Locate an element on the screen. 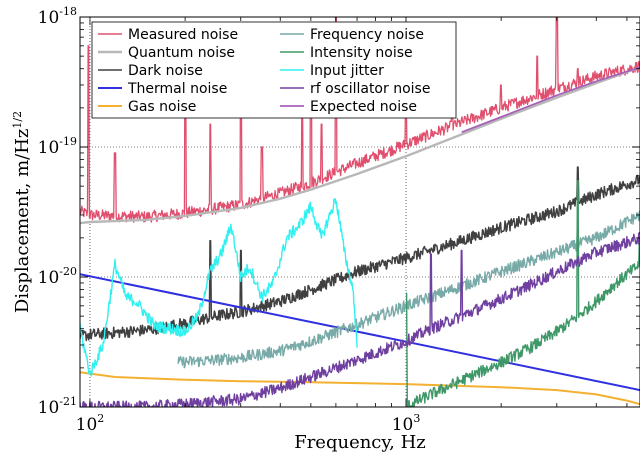 The width and height of the screenshot is (640, 458). legend-label-expected-noise: Expected noise is located at coordinates (363, 107).